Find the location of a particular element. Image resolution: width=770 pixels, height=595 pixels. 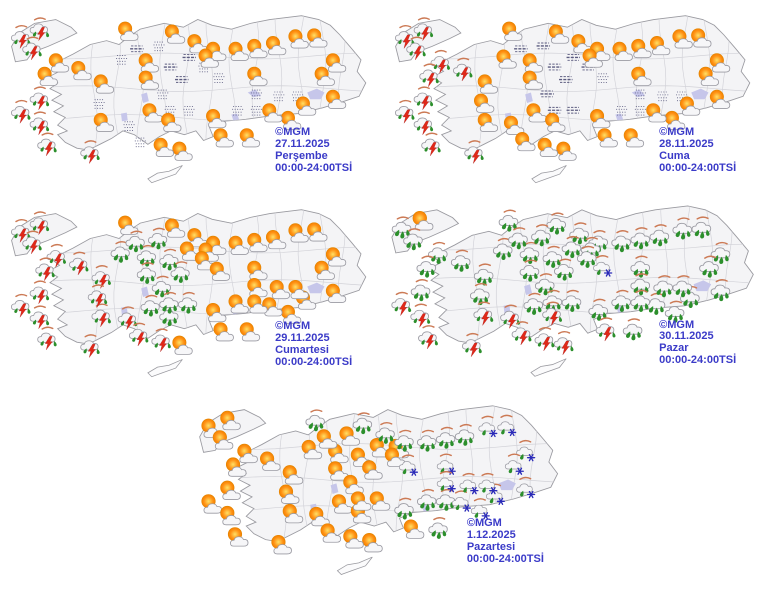

map-label: ©MGM 27.11.2025 Perşembe 00:00-24:00TSİ is located at coordinates (314, 150).